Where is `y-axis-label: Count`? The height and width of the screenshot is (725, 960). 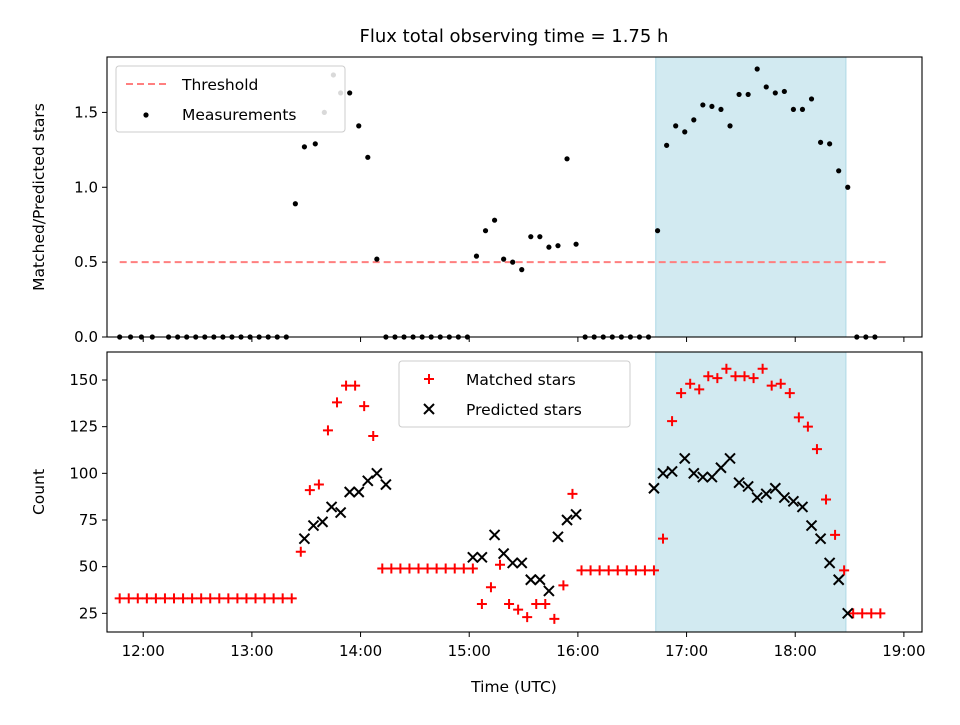
y-axis-label: Count is located at coordinates (39, 492).